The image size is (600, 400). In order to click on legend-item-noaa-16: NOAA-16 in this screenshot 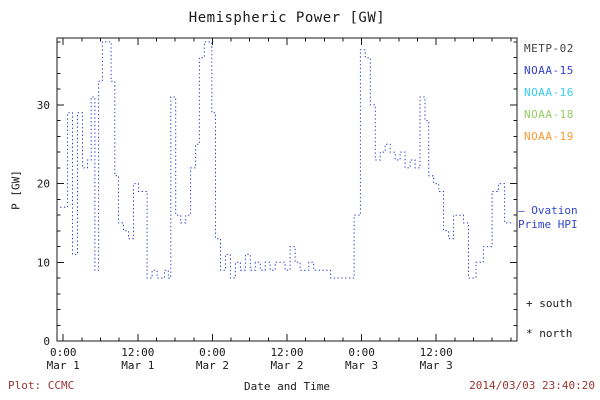, I will do `click(549, 92)`.